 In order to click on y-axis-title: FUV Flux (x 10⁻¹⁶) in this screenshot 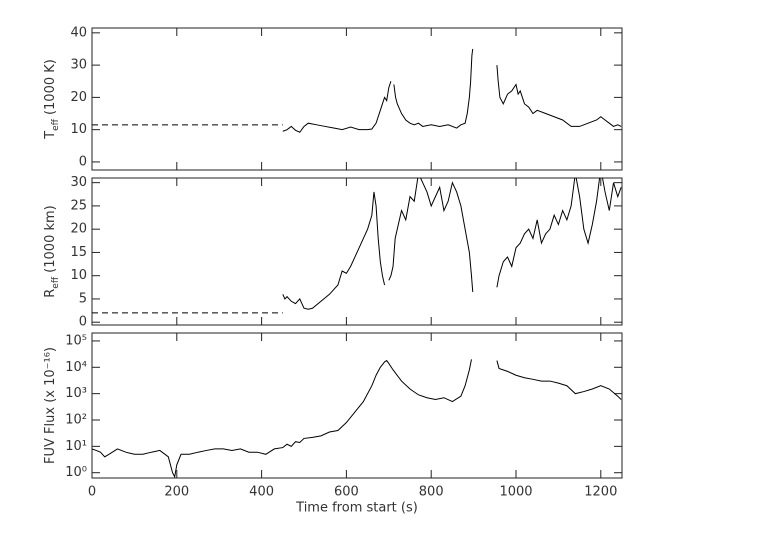, I will do `click(50, 405)`.